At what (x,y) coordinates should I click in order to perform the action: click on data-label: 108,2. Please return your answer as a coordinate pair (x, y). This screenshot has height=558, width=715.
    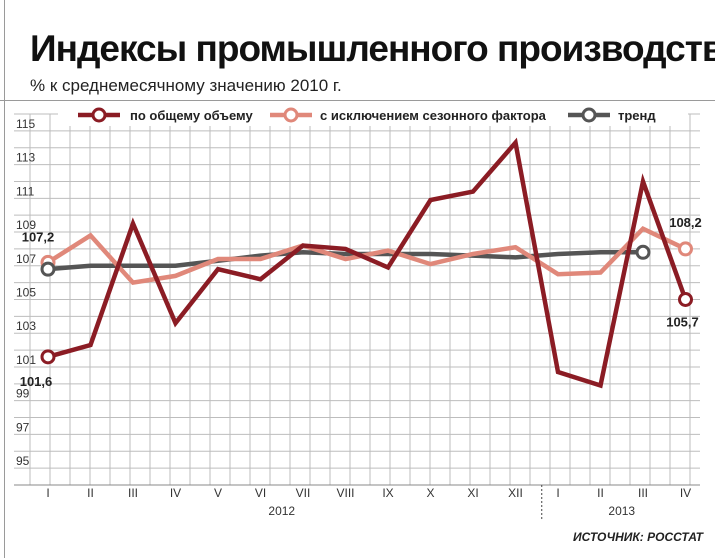
    Looking at the image, I should click on (685, 222).